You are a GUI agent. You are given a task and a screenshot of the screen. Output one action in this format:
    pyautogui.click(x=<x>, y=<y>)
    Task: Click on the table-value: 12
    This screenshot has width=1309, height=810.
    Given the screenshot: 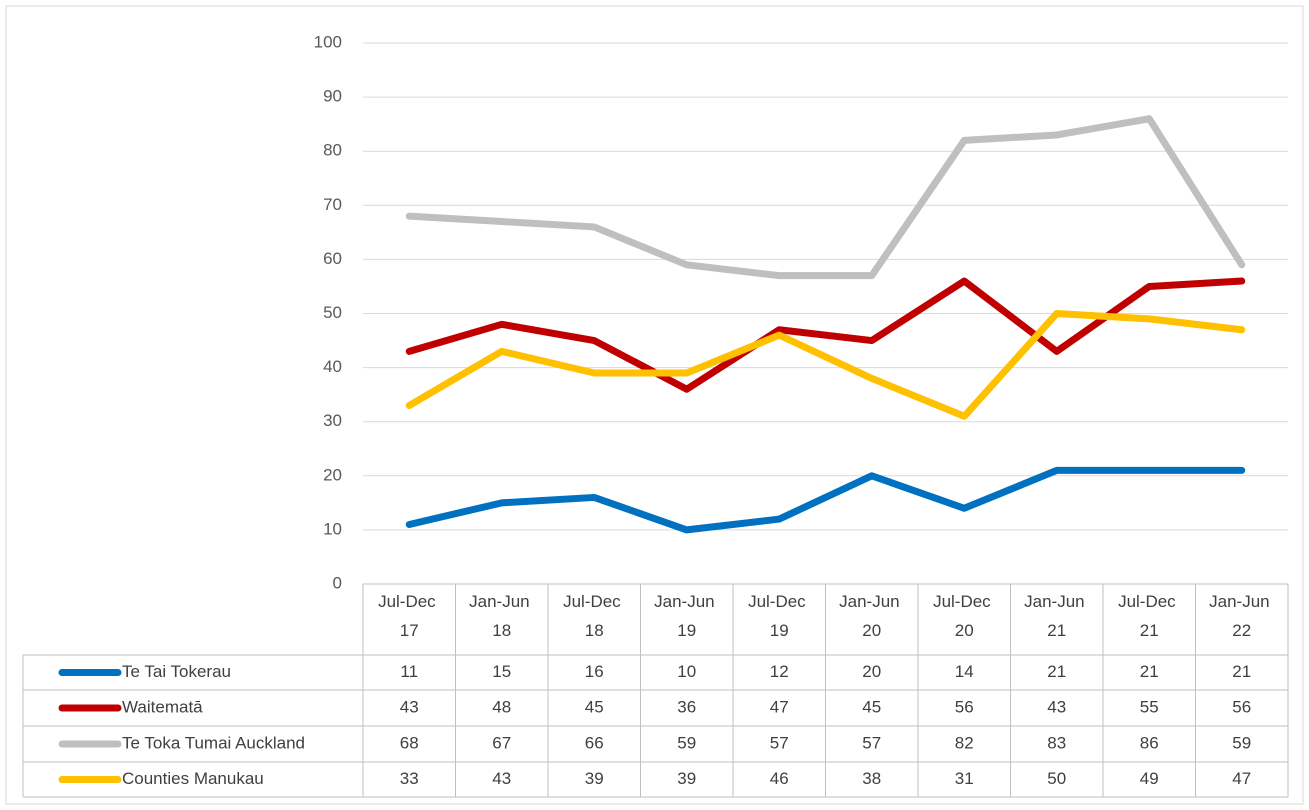 What is the action you would take?
    pyautogui.click(x=779, y=671)
    